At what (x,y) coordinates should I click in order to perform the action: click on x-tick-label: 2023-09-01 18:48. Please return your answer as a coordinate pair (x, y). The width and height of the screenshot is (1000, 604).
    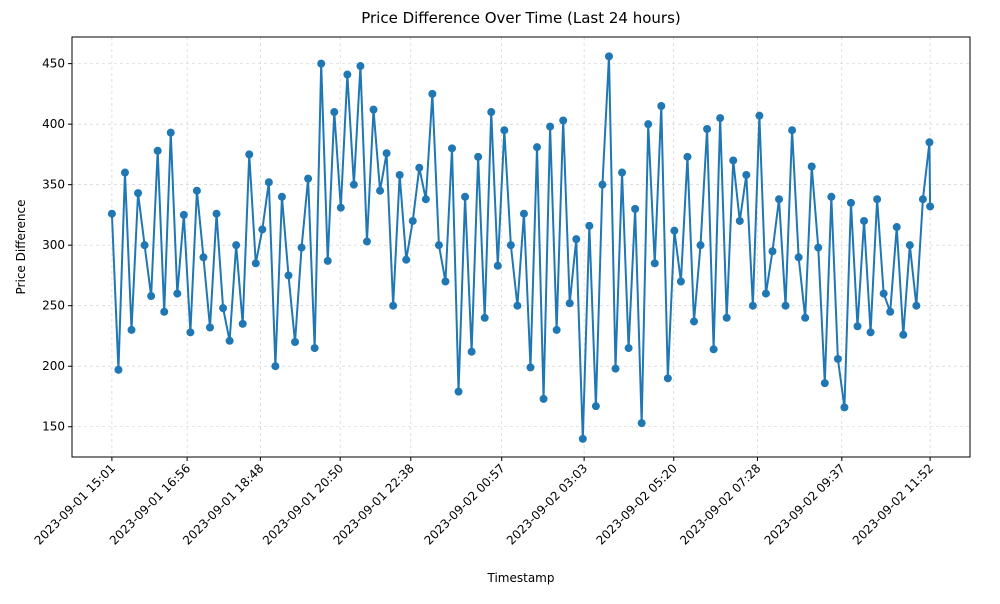
    Looking at the image, I should click on (223, 504).